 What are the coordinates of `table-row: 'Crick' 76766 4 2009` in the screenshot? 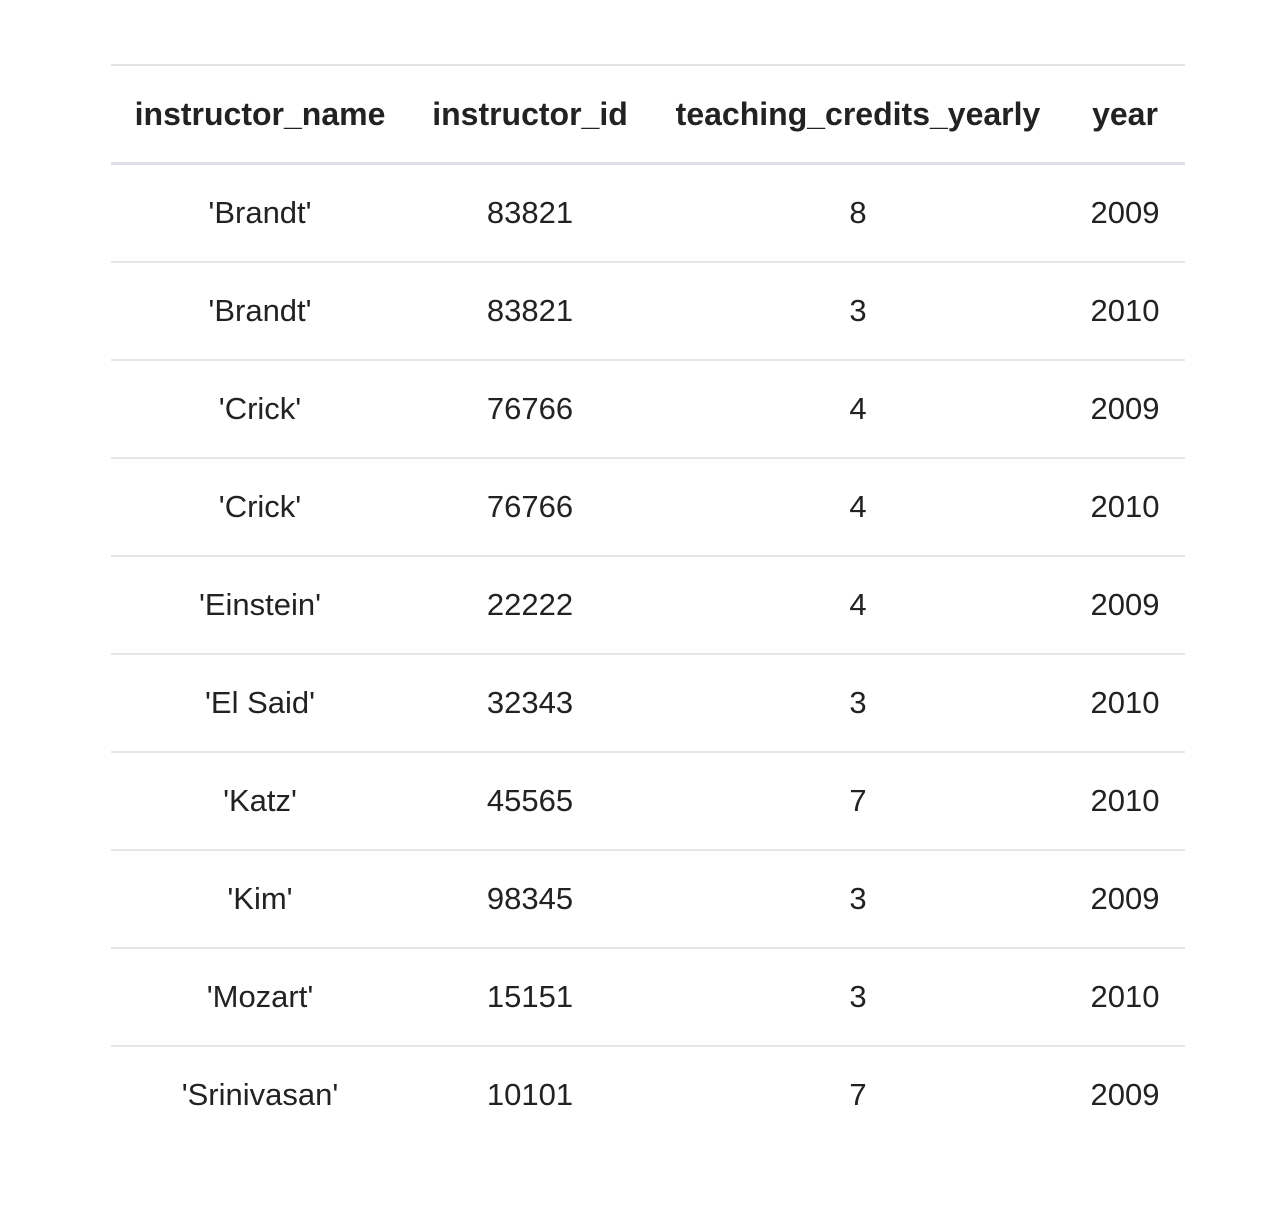 It's located at (648, 409).